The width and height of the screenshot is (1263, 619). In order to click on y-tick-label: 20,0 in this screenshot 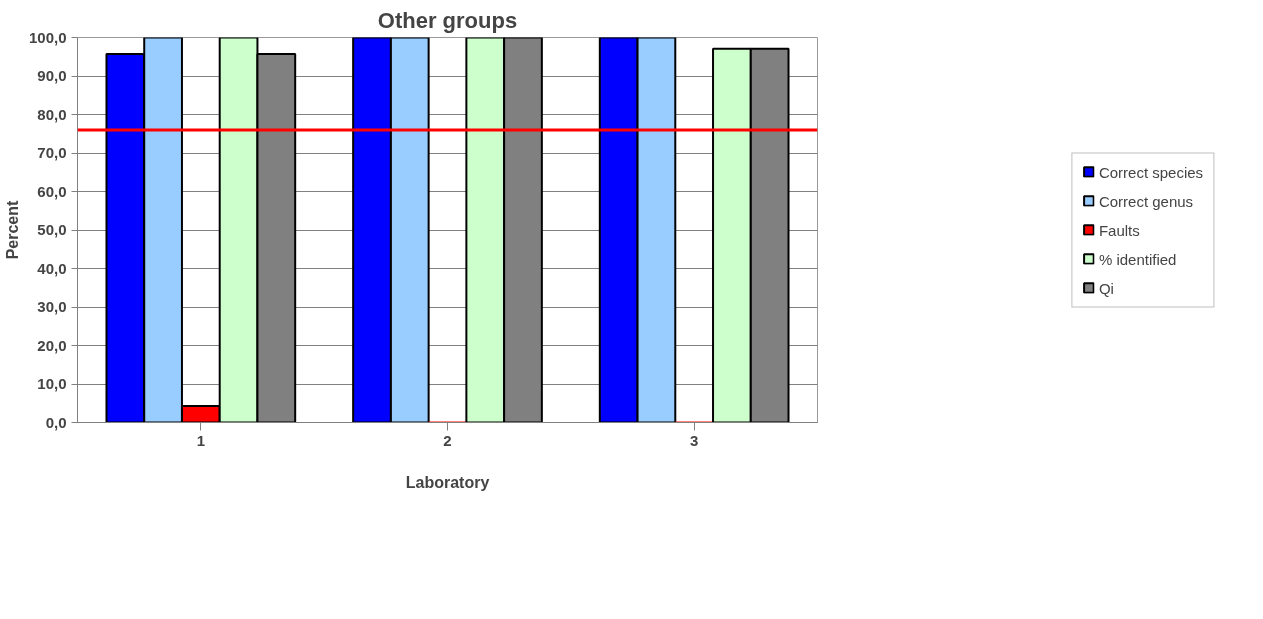, I will do `click(52, 345)`.